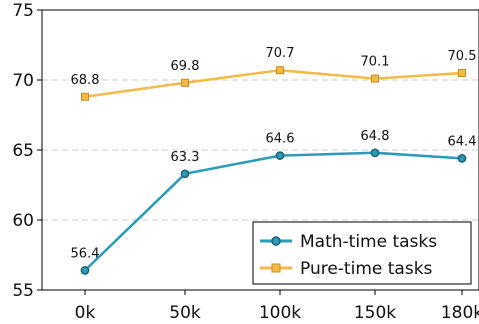  Describe the element at coordinates (366, 269) in the screenshot. I see `legend-label-pure: Pure-time tasks` at that location.